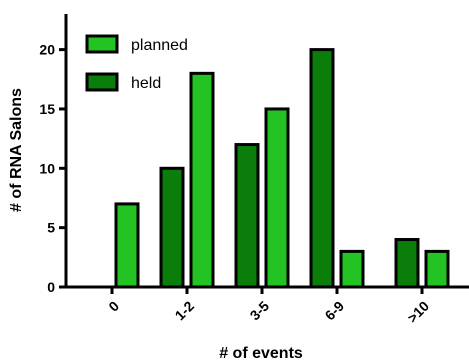  Describe the element at coordinates (159, 45) in the screenshot. I see `legend-label-planned: planned` at that location.